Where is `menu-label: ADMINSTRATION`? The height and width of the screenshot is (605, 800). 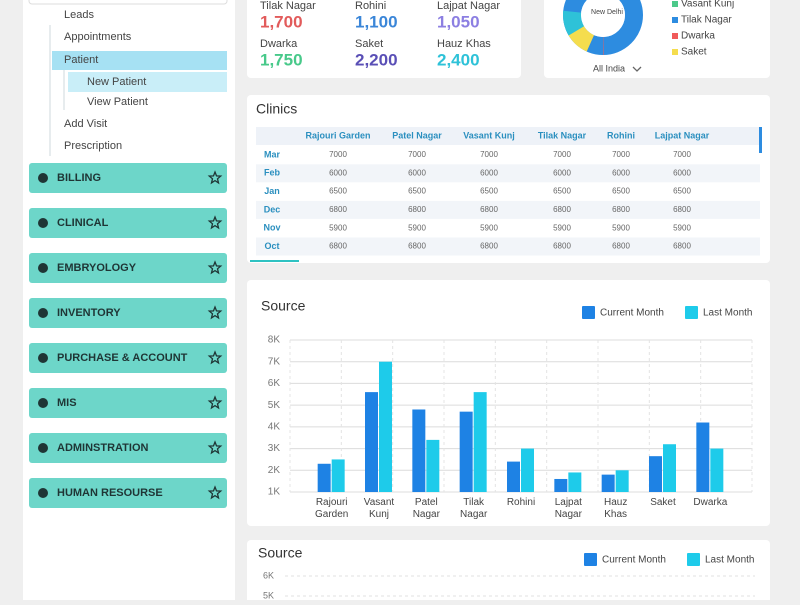 menu-label: ADMINSTRATION is located at coordinates (103, 448).